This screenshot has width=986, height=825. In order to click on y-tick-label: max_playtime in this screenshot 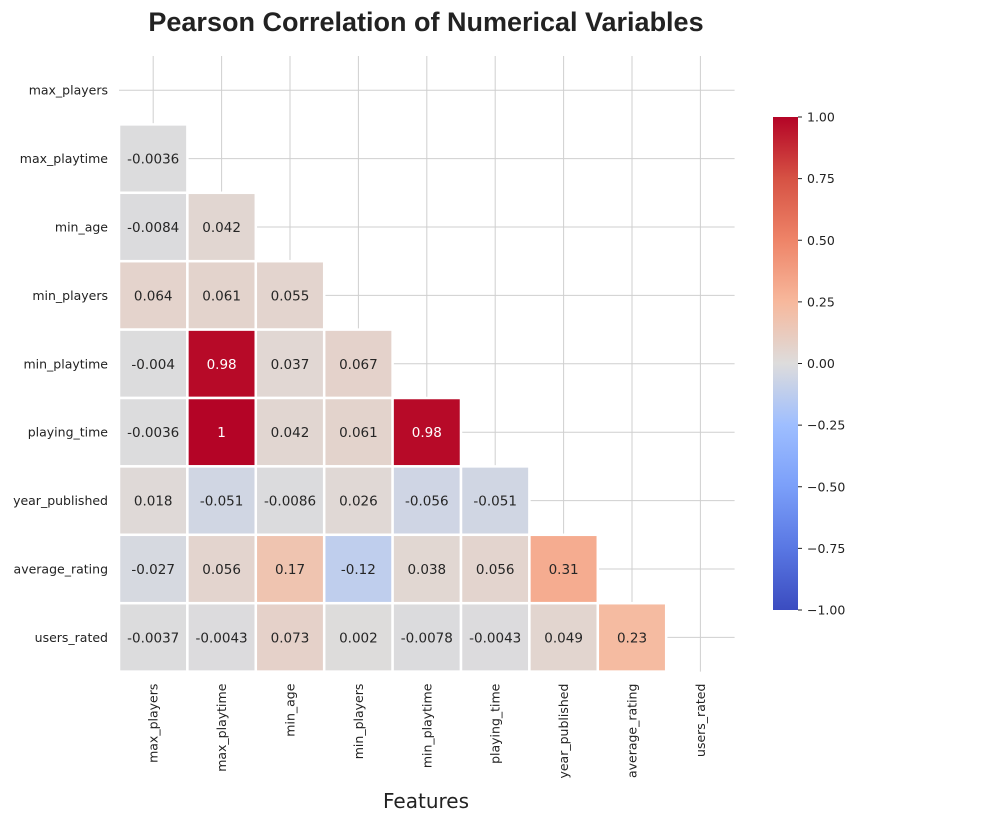, I will do `click(64, 158)`.